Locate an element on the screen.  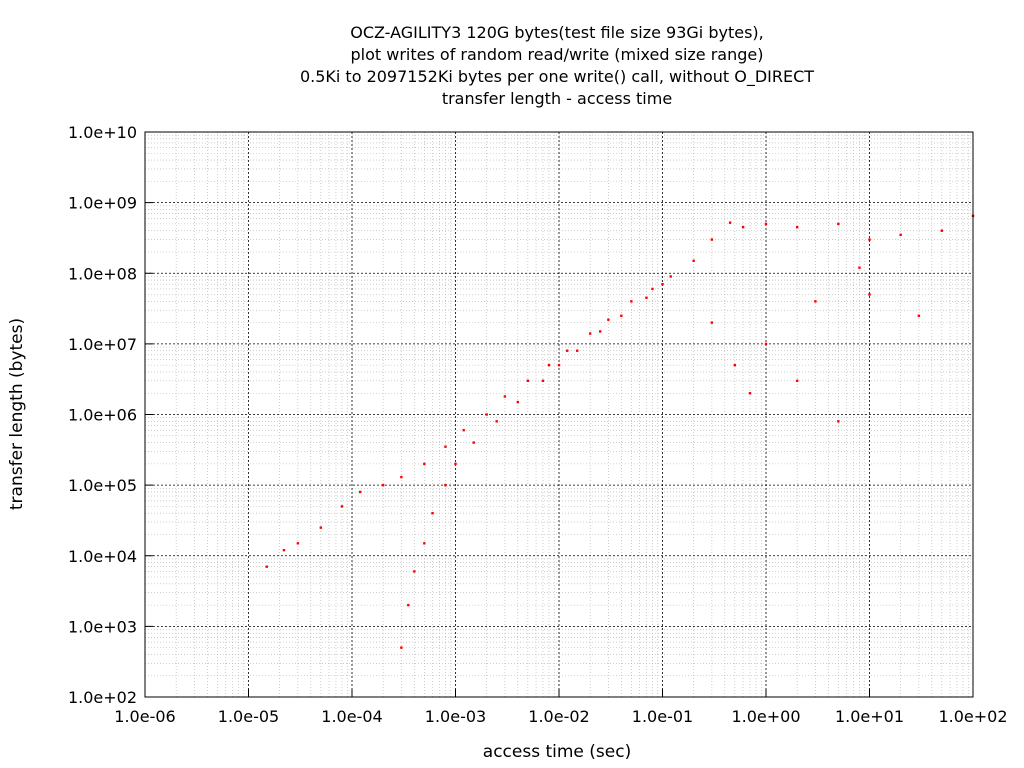
y-tick-label: 1.0e+08 is located at coordinates (102, 273).